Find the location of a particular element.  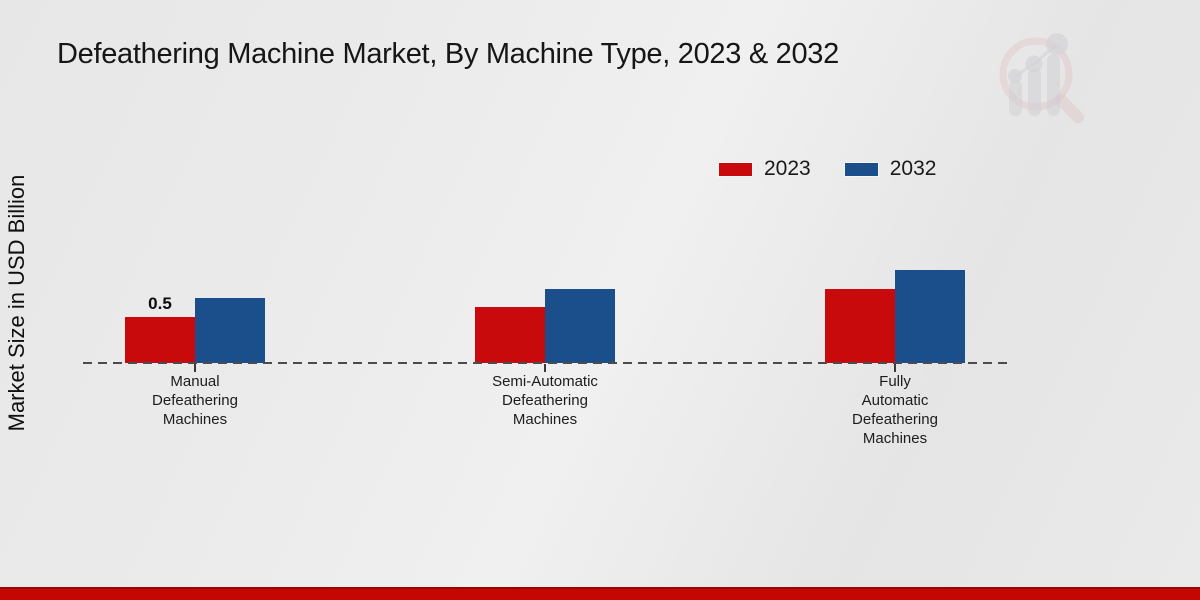

bar-2032-semi-automatic is located at coordinates (580, 326).